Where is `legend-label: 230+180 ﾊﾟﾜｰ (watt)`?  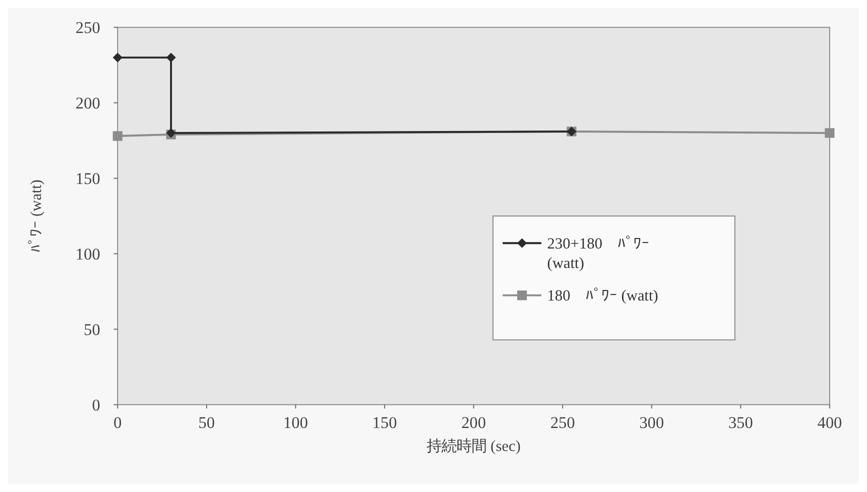
legend-label: 230+180 ﾊﾟﾜｰ (watt) is located at coordinates (598, 254).